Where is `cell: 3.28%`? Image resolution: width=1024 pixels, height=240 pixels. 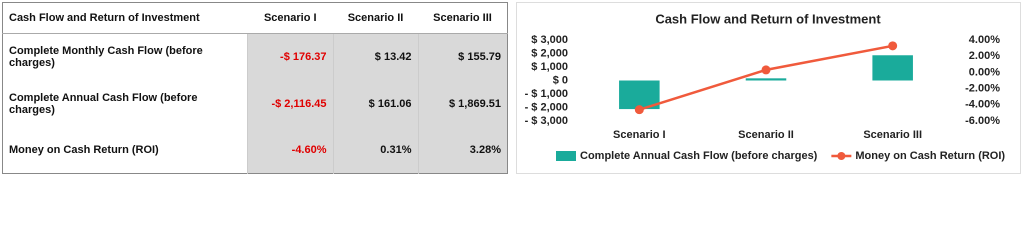
cell: 3.28% is located at coordinates (462, 150).